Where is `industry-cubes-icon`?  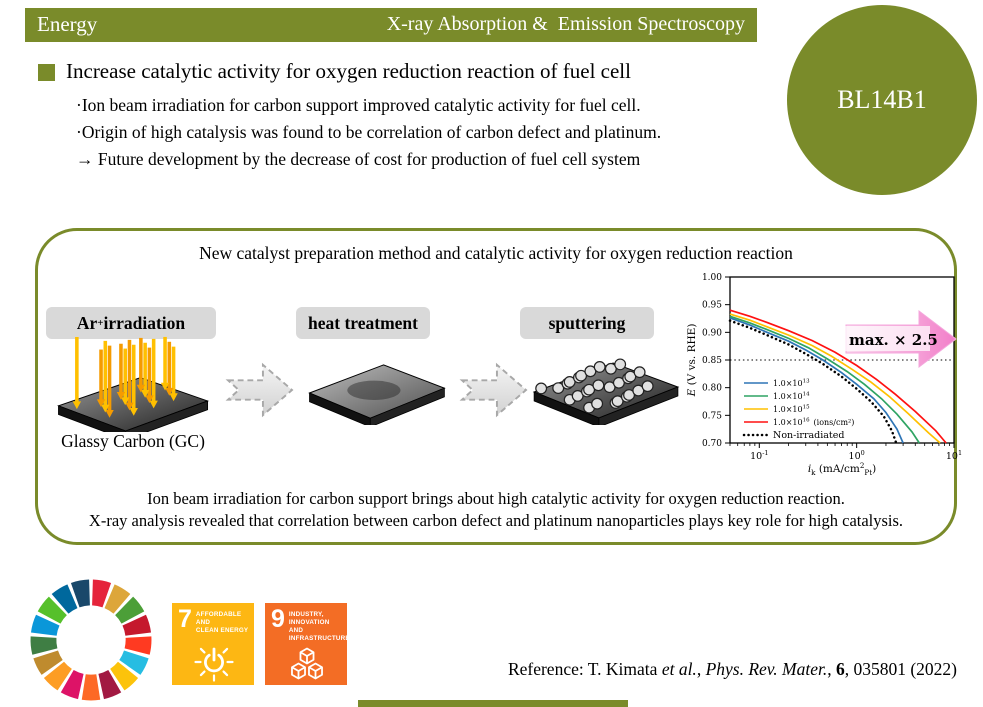
industry-cubes-icon is located at coordinates (306, 664).